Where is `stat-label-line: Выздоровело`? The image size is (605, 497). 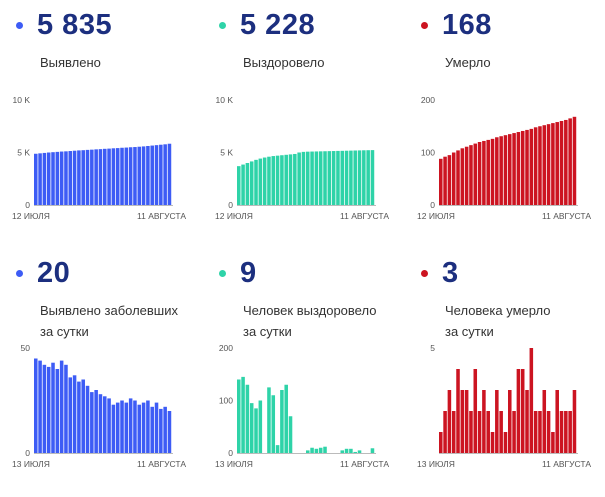
stat-label-line: Выздоровело is located at coordinates (284, 62).